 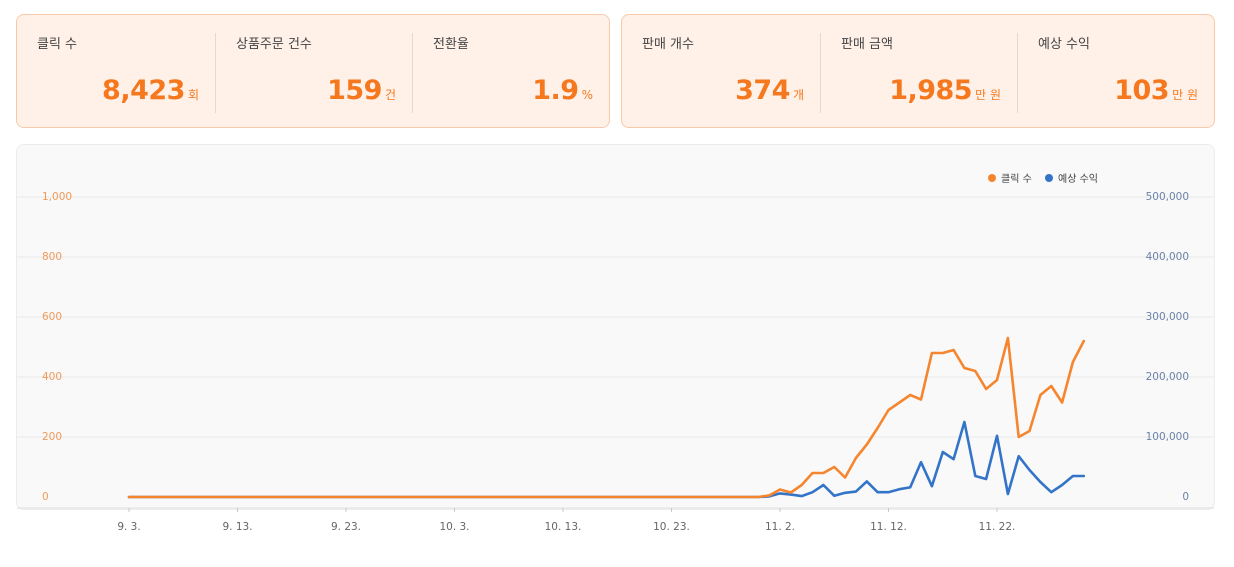 What do you see at coordinates (52, 377) in the screenshot?
I see `y-left-tick-label: 400` at bounding box center [52, 377].